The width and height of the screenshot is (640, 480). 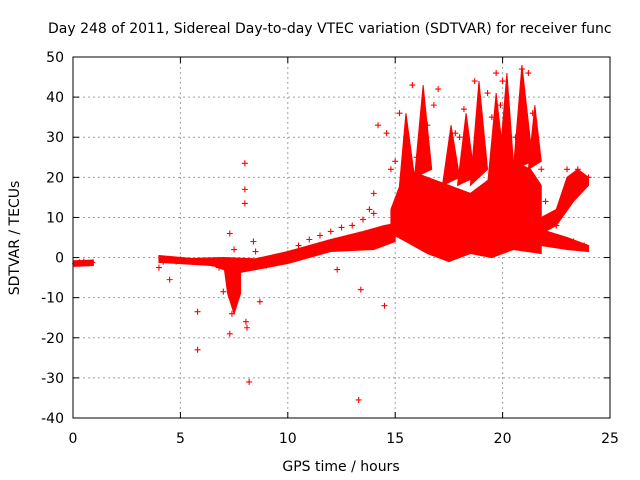 What do you see at coordinates (55, 218) in the screenshot?
I see `y-tick-label: 10` at bounding box center [55, 218].